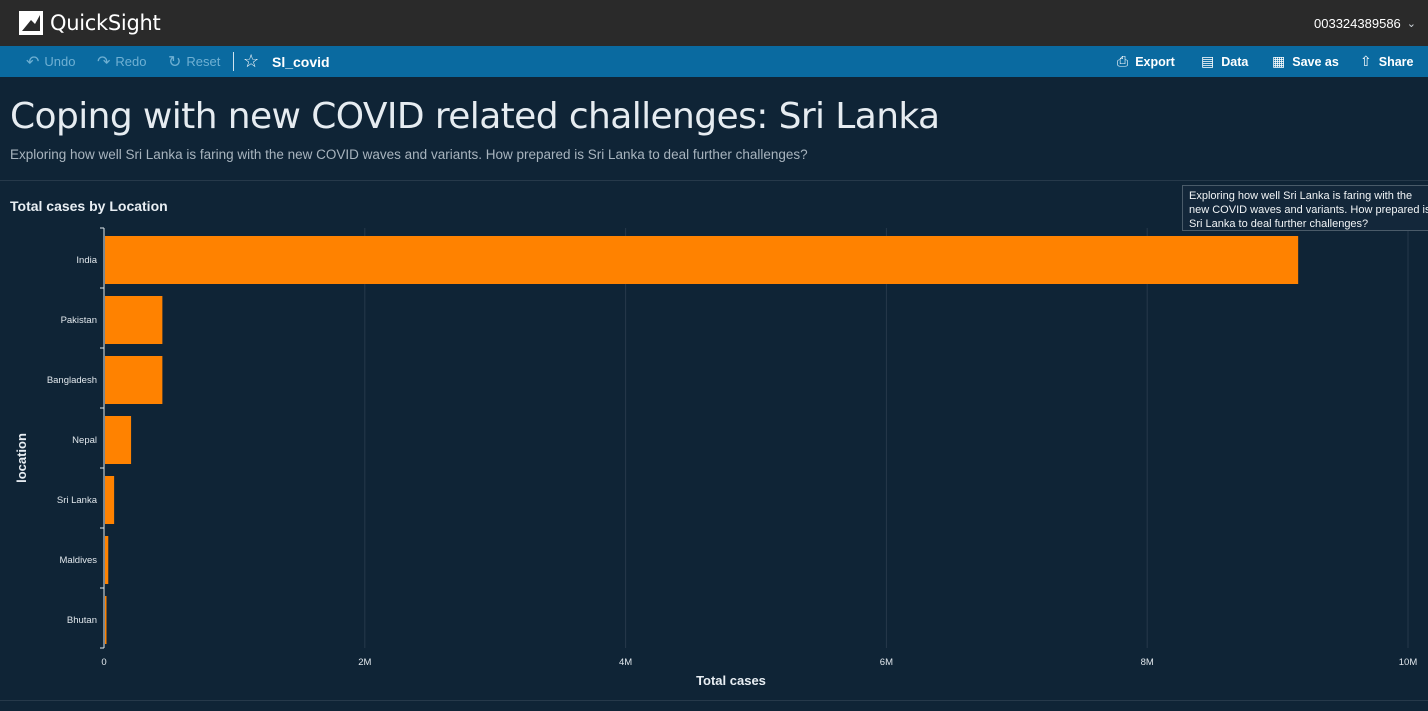  What do you see at coordinates (82, 620) in the screenshot?
I see `y-category-label: Bhutan` at bounding box center [82, 620].